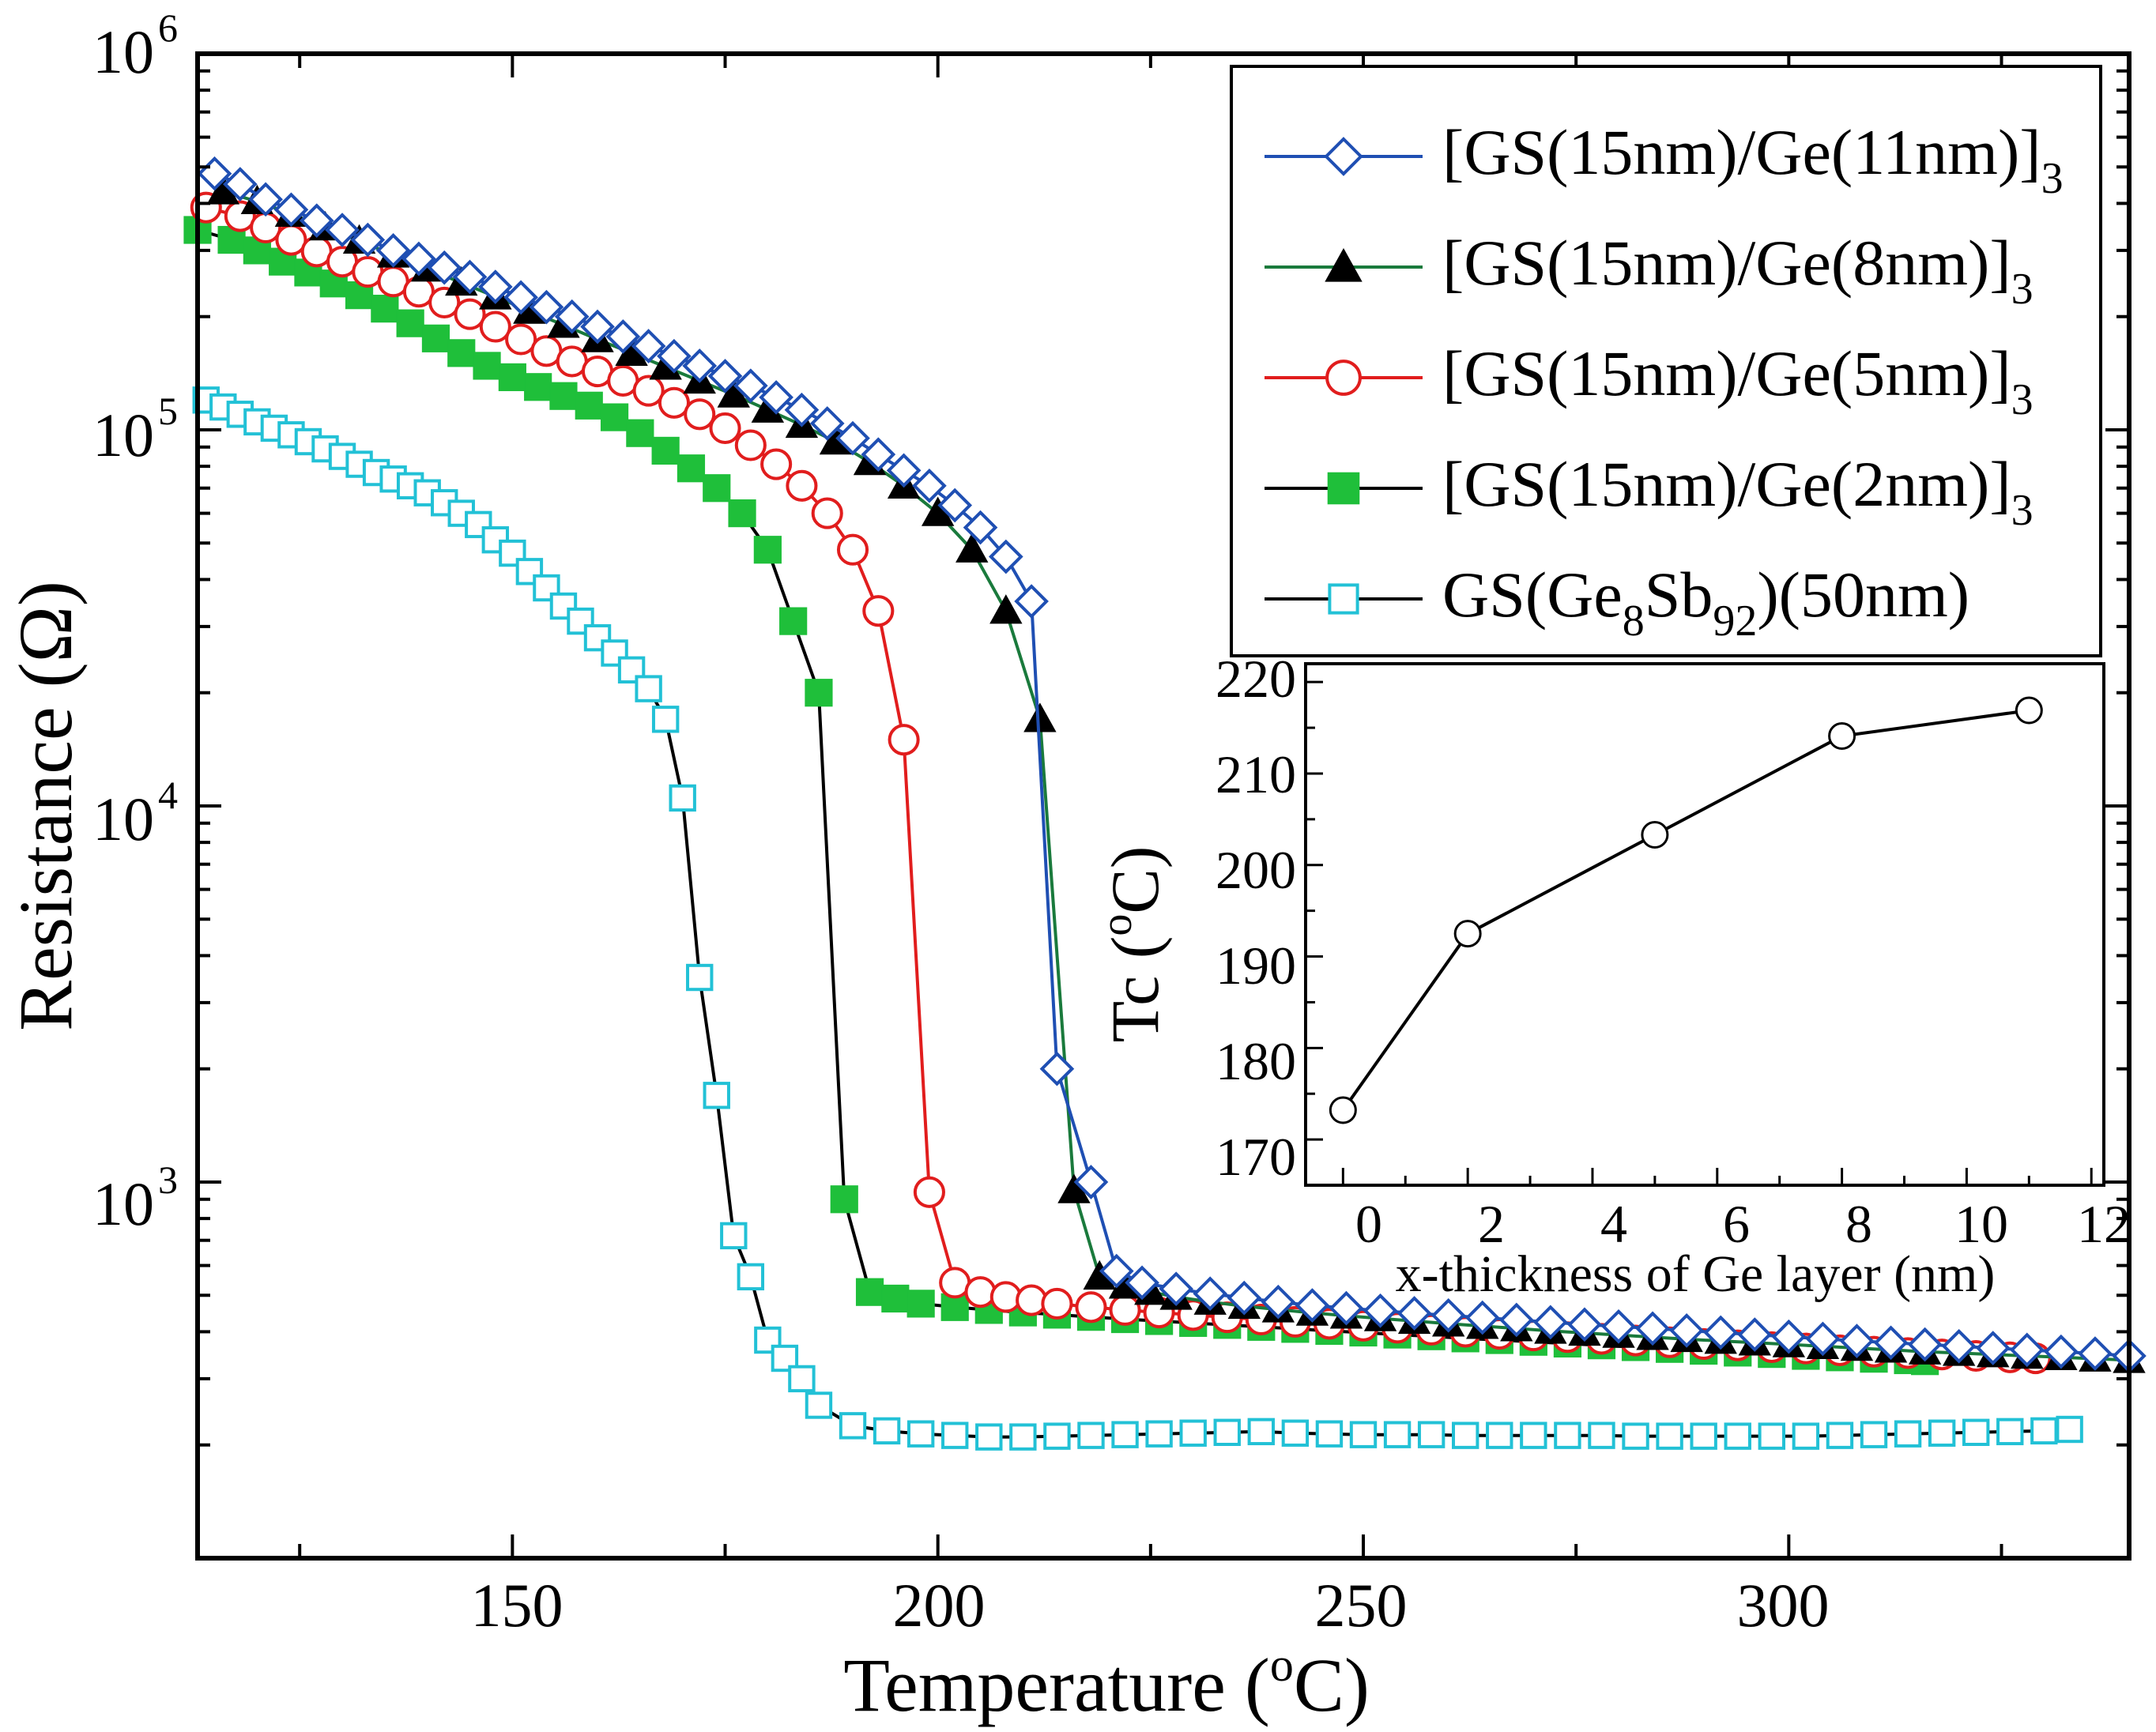 This screenshot has width=2156, height=1732. What do you see at coordinates (1256, 870) in the screenshot?
I see `inset-y-tick-label-200: 200` at bounding box center [1256, 870].